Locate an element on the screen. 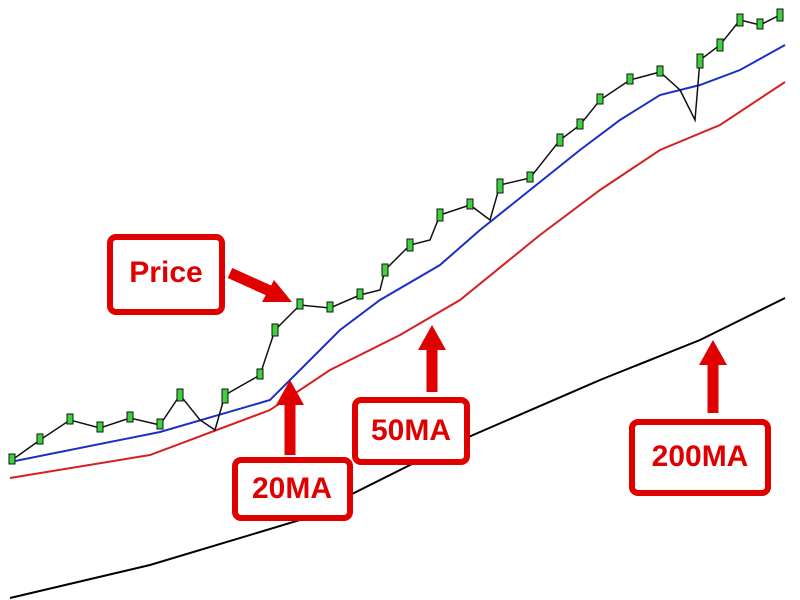 The height and width of the screenshot is (600, 800). ma20-arrow-head is located at coordinates (290, 392).